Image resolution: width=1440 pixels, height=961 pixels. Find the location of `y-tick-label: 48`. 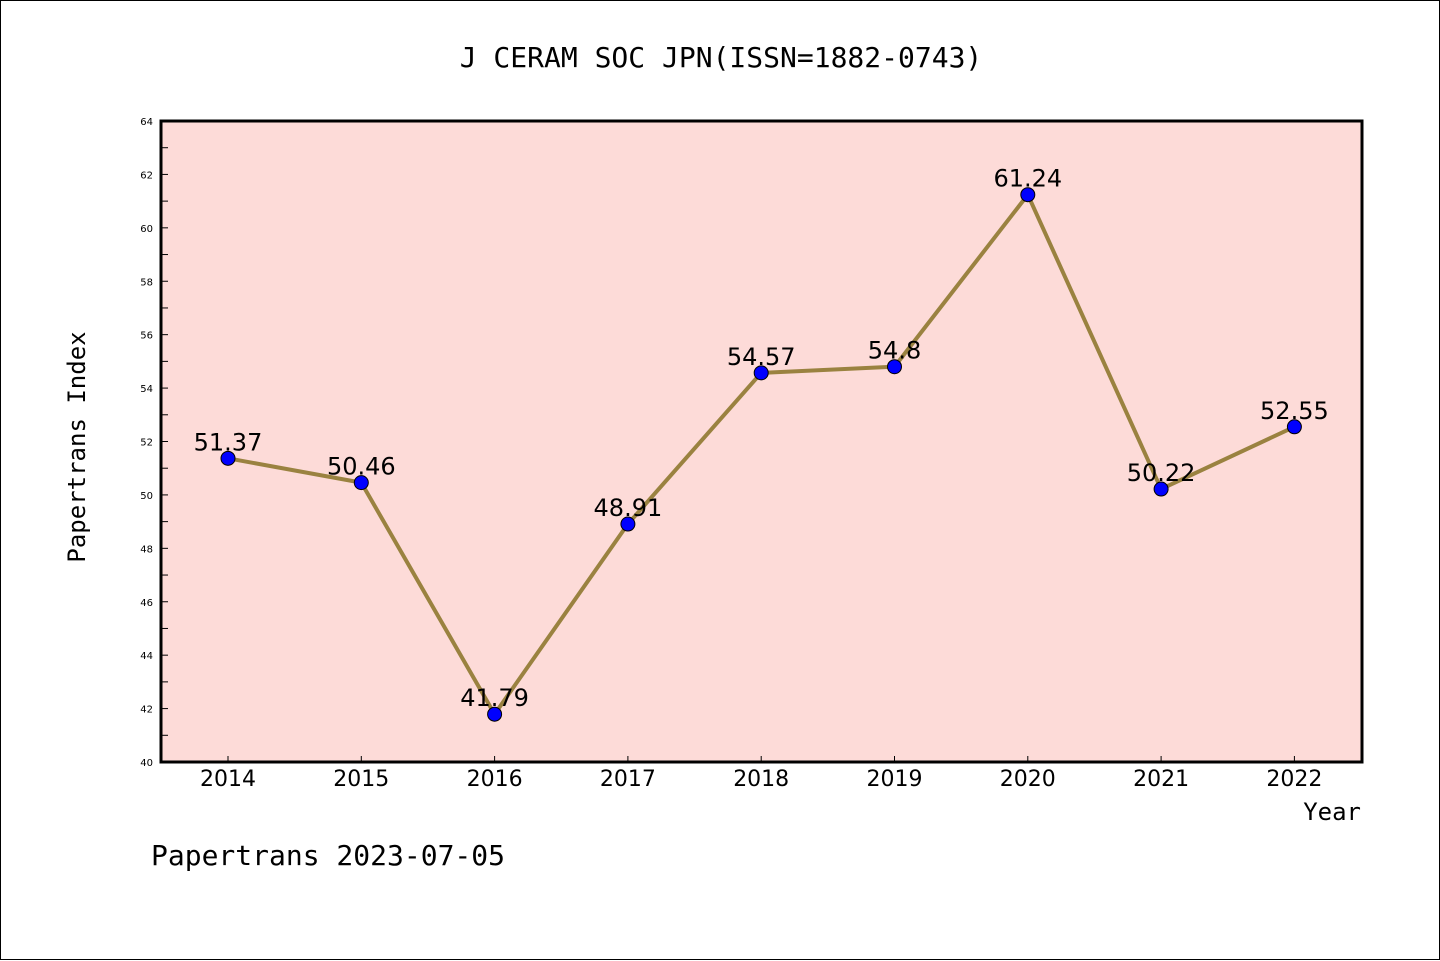

y-tick-label: 48 is located at coordinates (146, 549).